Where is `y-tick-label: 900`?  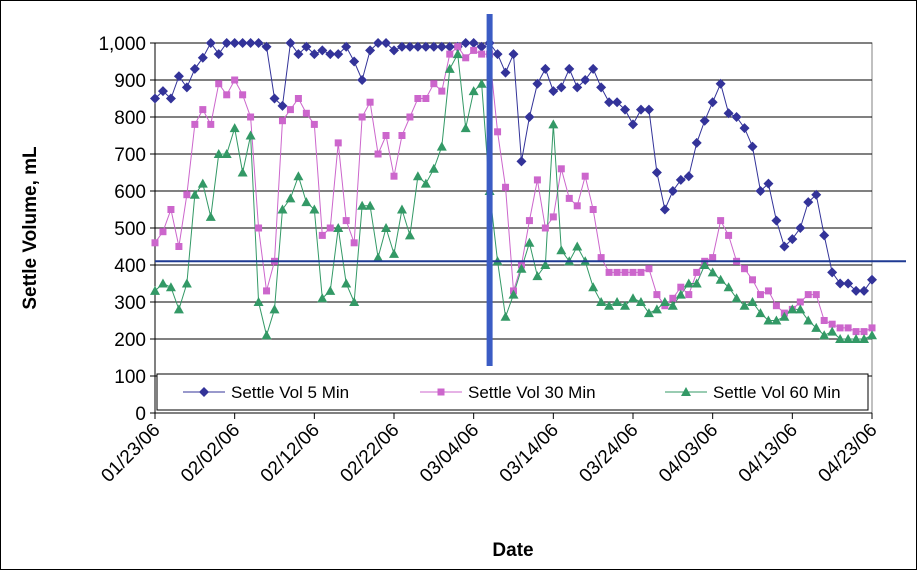 y-tick-label: 900 is located at coordinates (130, 81).